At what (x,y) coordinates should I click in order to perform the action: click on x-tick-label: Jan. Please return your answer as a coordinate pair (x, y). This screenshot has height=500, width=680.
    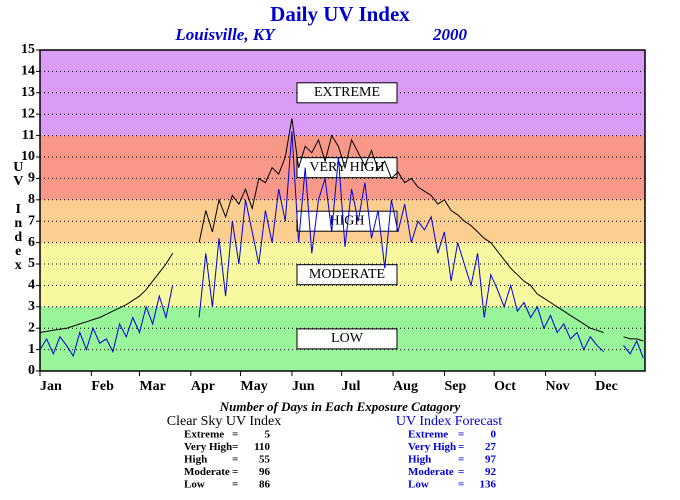
    Looking at the image, I should click on (51, 386).